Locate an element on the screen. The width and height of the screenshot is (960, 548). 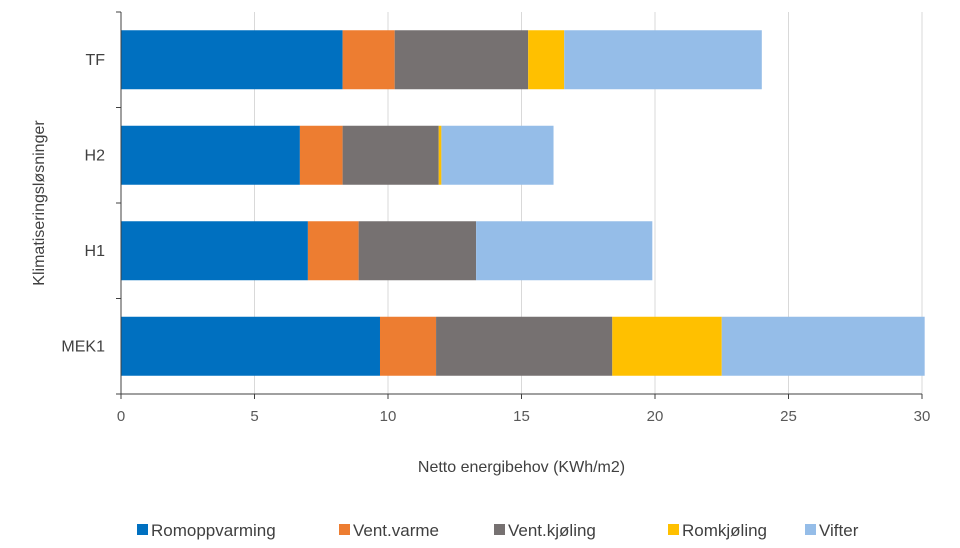
bar-segment-tf-vent-varme is located at coordinates (368, 60).